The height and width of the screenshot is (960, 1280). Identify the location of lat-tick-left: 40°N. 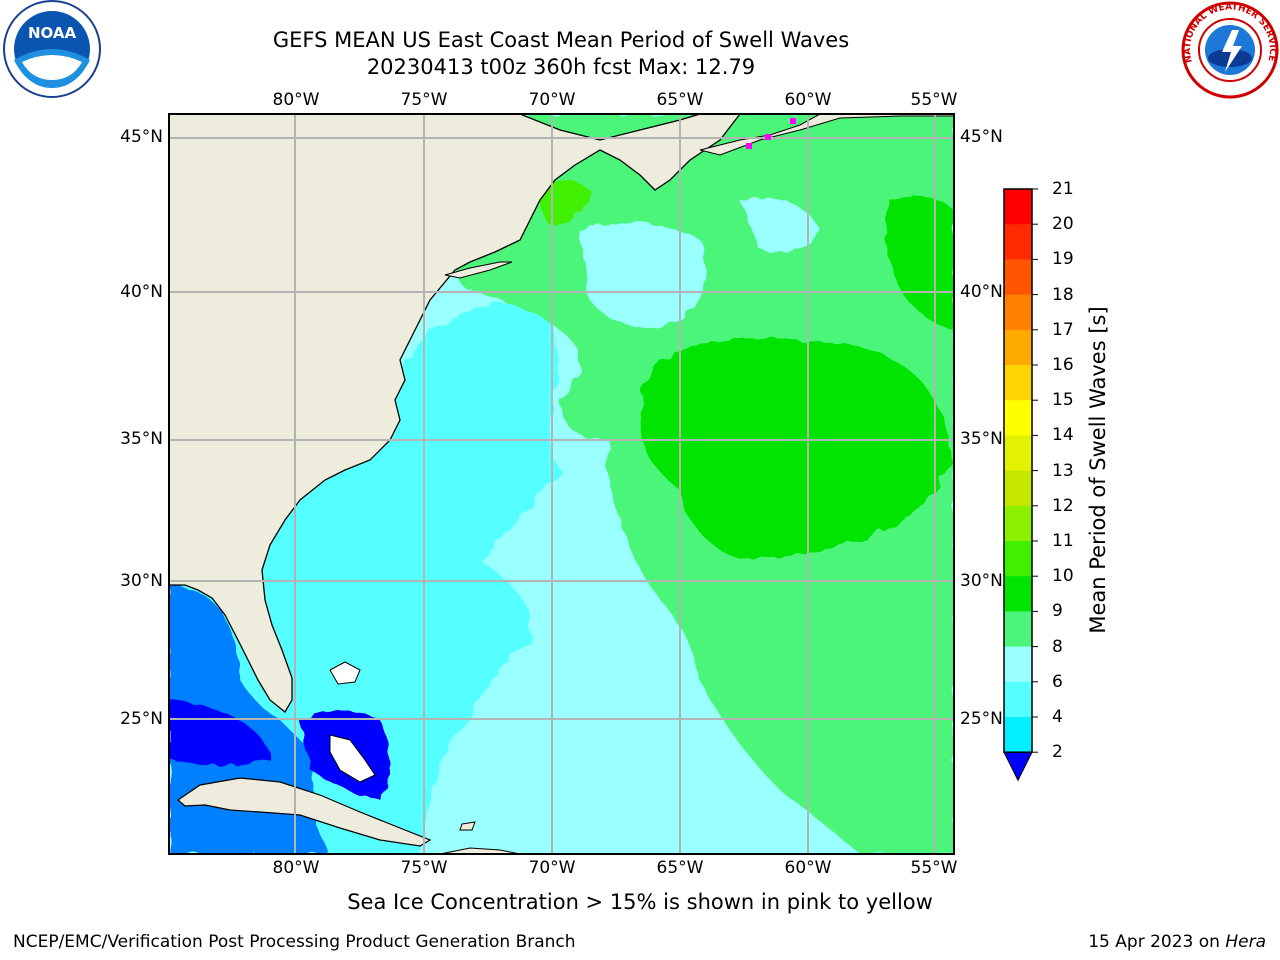
(141, 292).